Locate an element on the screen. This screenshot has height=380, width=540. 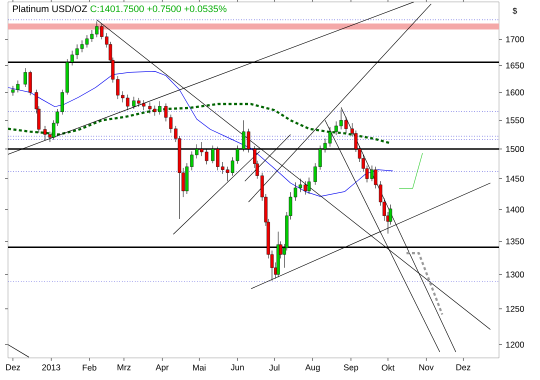
x-tick-label: Mrz is located at coordinates (124, 367).